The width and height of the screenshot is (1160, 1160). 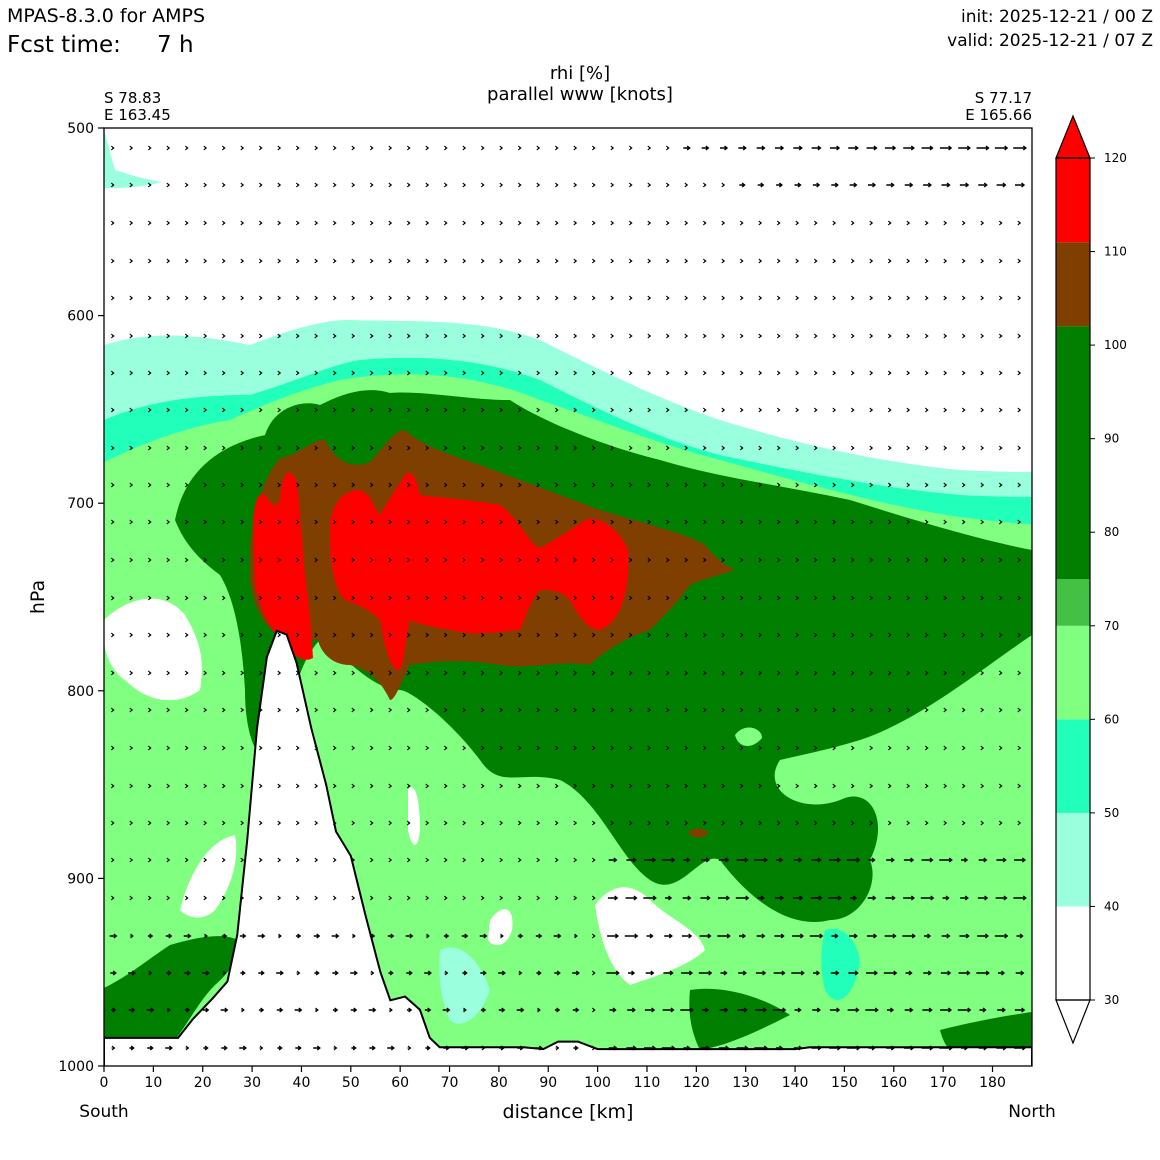 I want to click on fcst-time-value: 7 h, so click(x=175, y=45).